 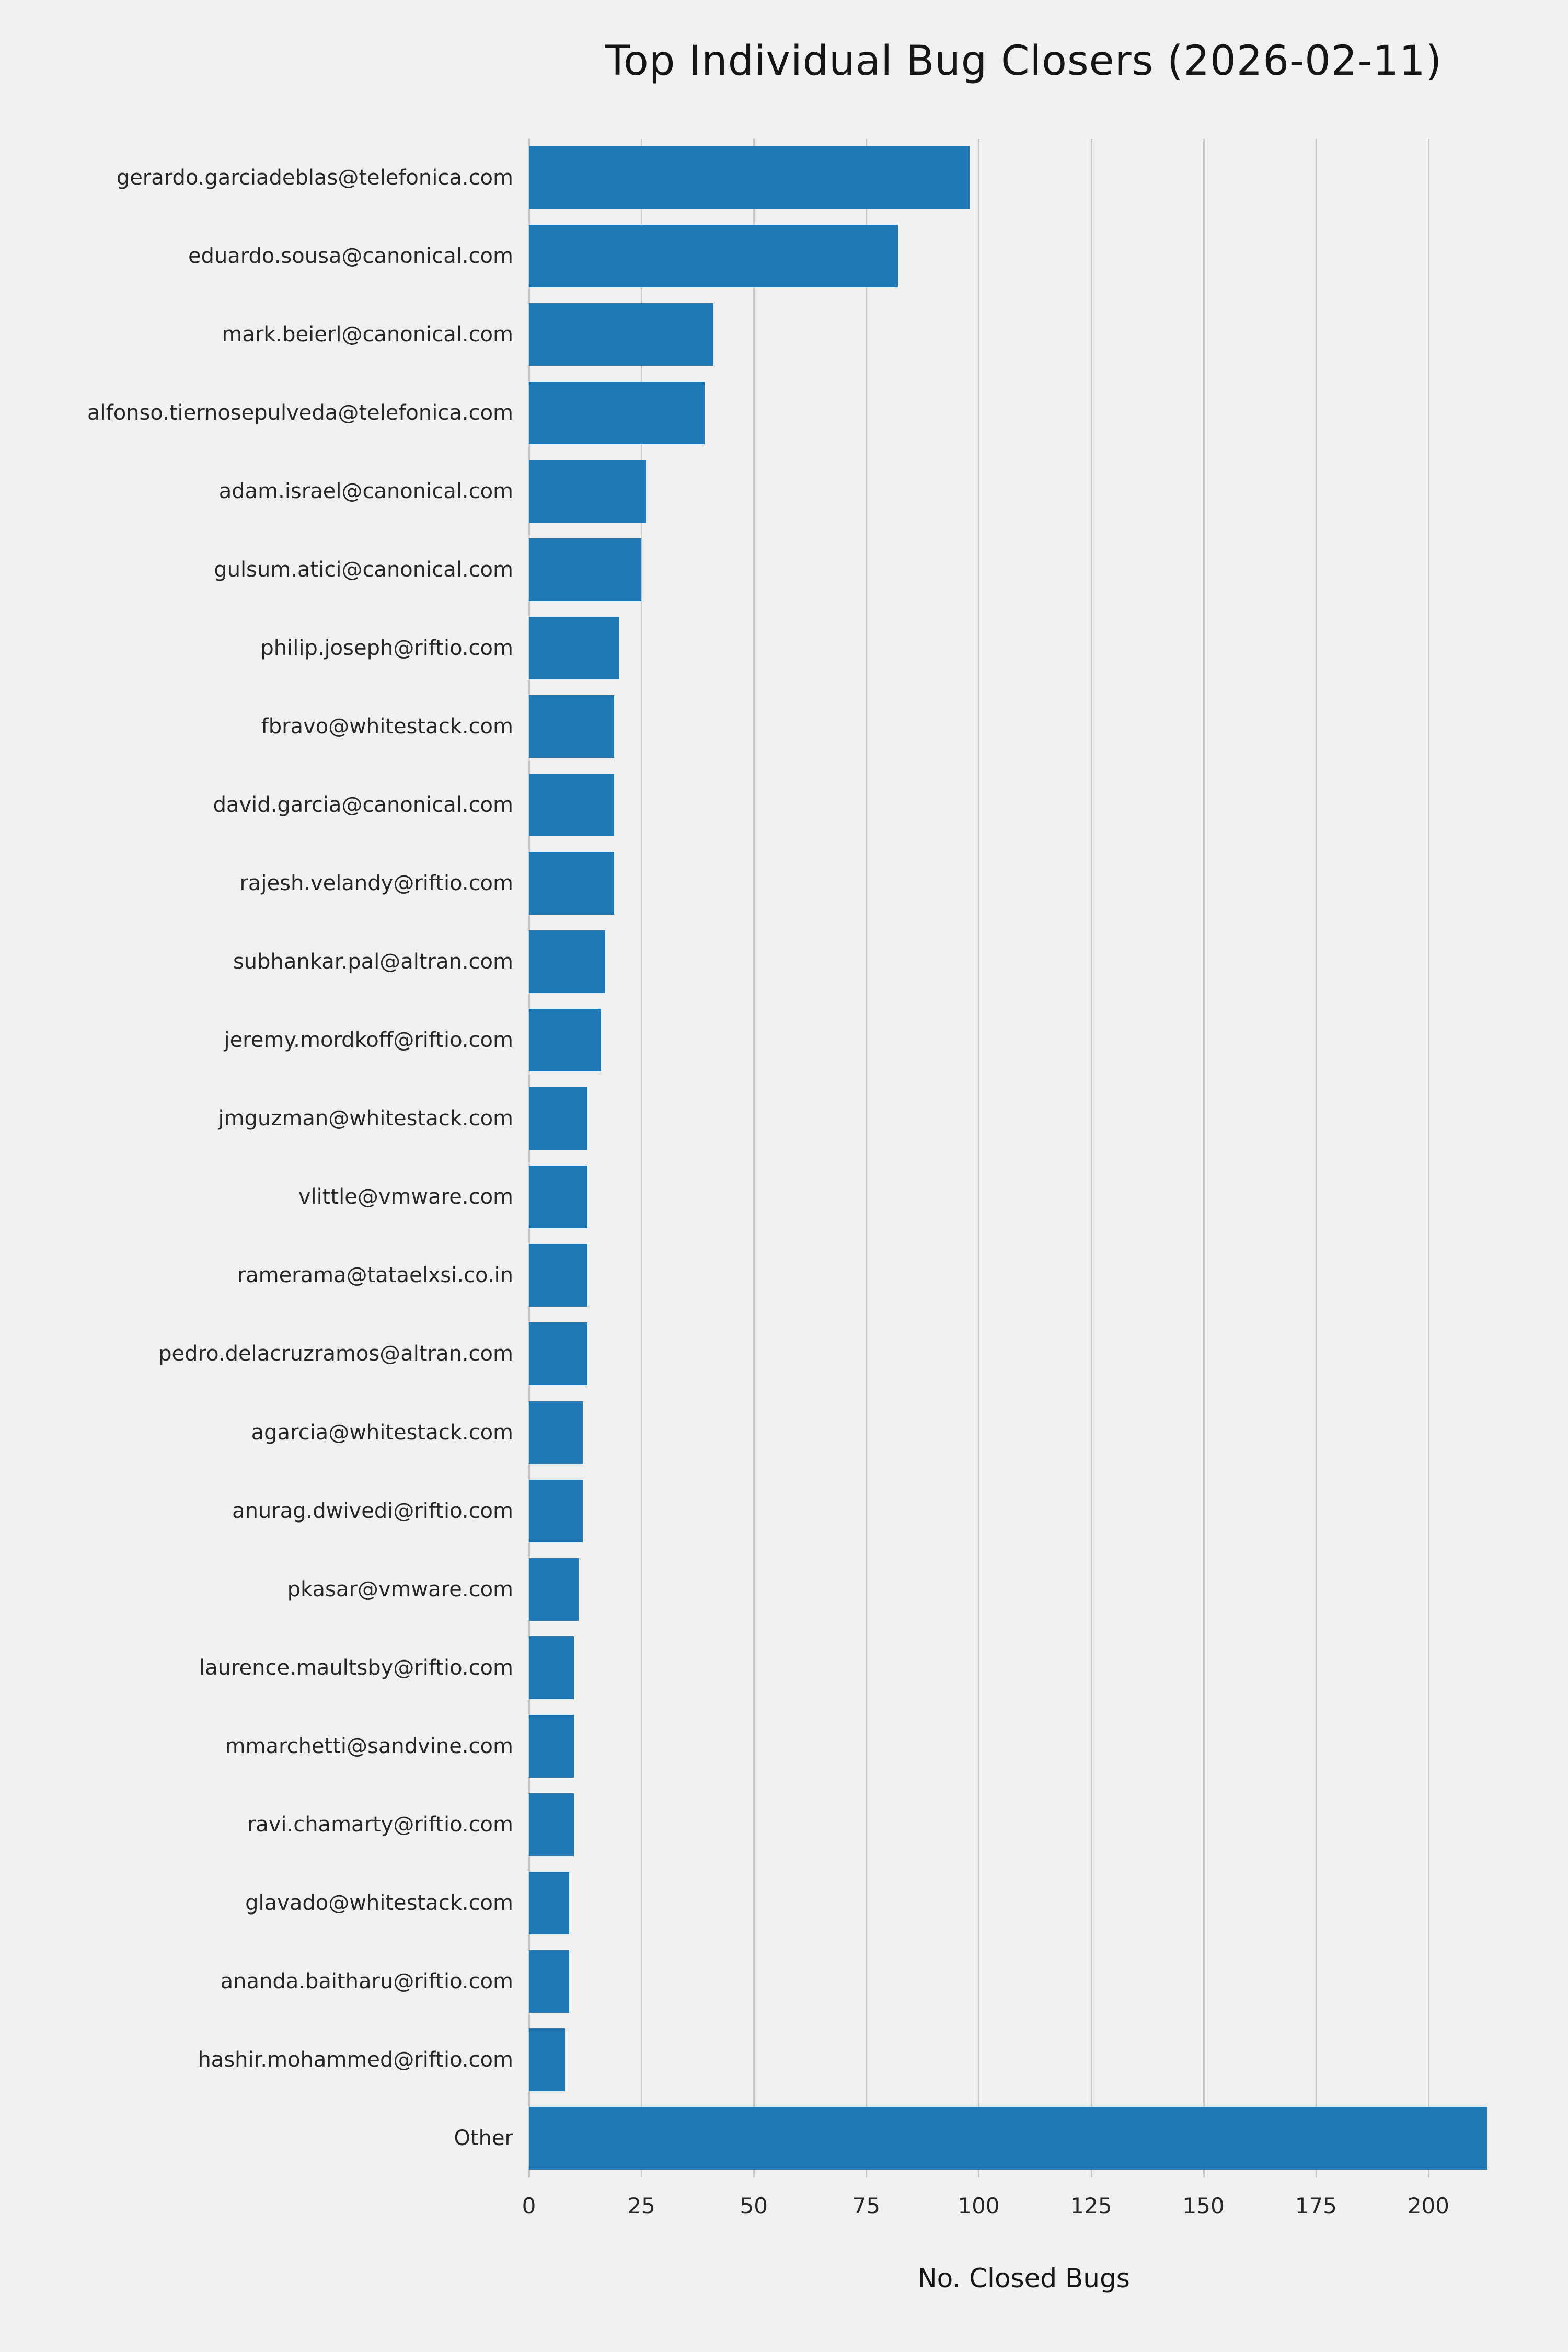 What do you see at coordinates (369, 1746) in the screenshot?
I see `y-axis-label: mmarchetti@sandvine.com` at bounding box center [369, 1746].